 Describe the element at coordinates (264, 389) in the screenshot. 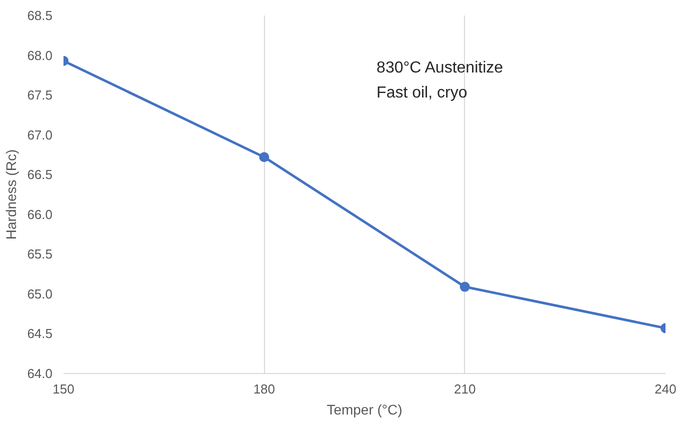

I see `x-tick-label: 180` at that location.